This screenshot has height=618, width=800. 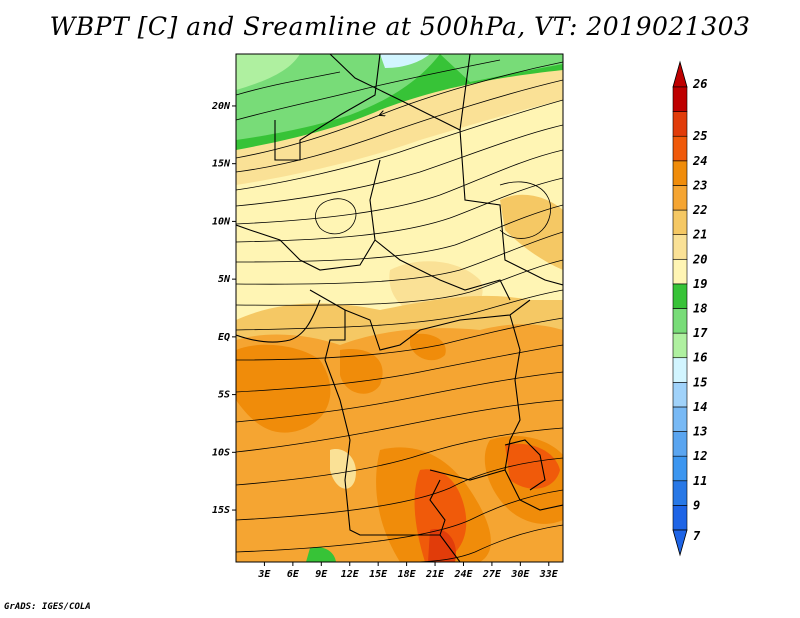 What do you see at coordinates (221, 510) in the screenshot?
I see `lat-label: 15S` at bounding box center [221, 510].